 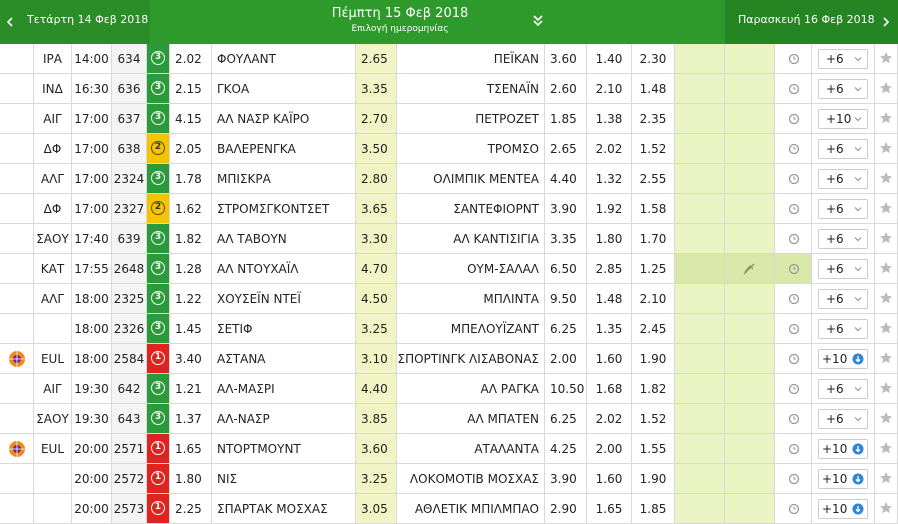 I want to click on odd-draw: 4.50, so click(x=376, y=299).